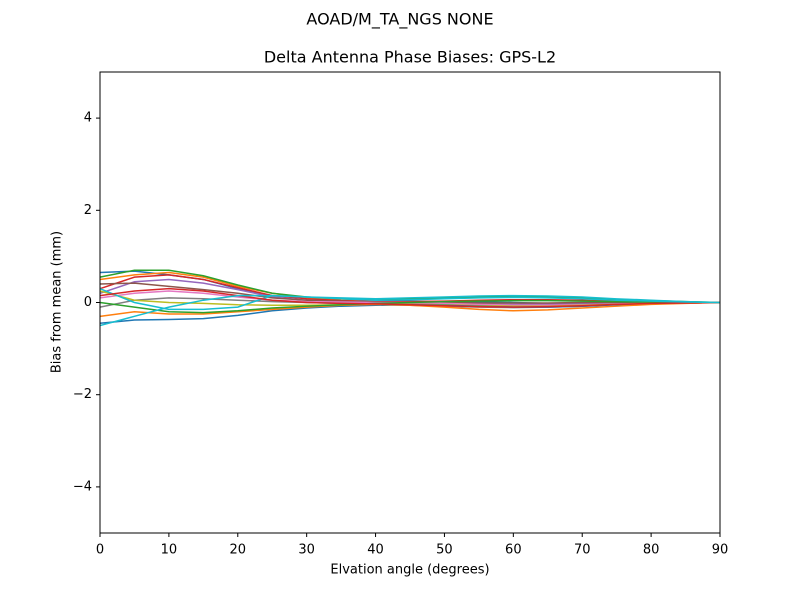 The height and width of the screenshot is (600, 800). What do you see at coordinates (57, 302) in the screenshot?
I see `y-axis-label: Bias from mean (mm)` at bounding box center [57, 302].